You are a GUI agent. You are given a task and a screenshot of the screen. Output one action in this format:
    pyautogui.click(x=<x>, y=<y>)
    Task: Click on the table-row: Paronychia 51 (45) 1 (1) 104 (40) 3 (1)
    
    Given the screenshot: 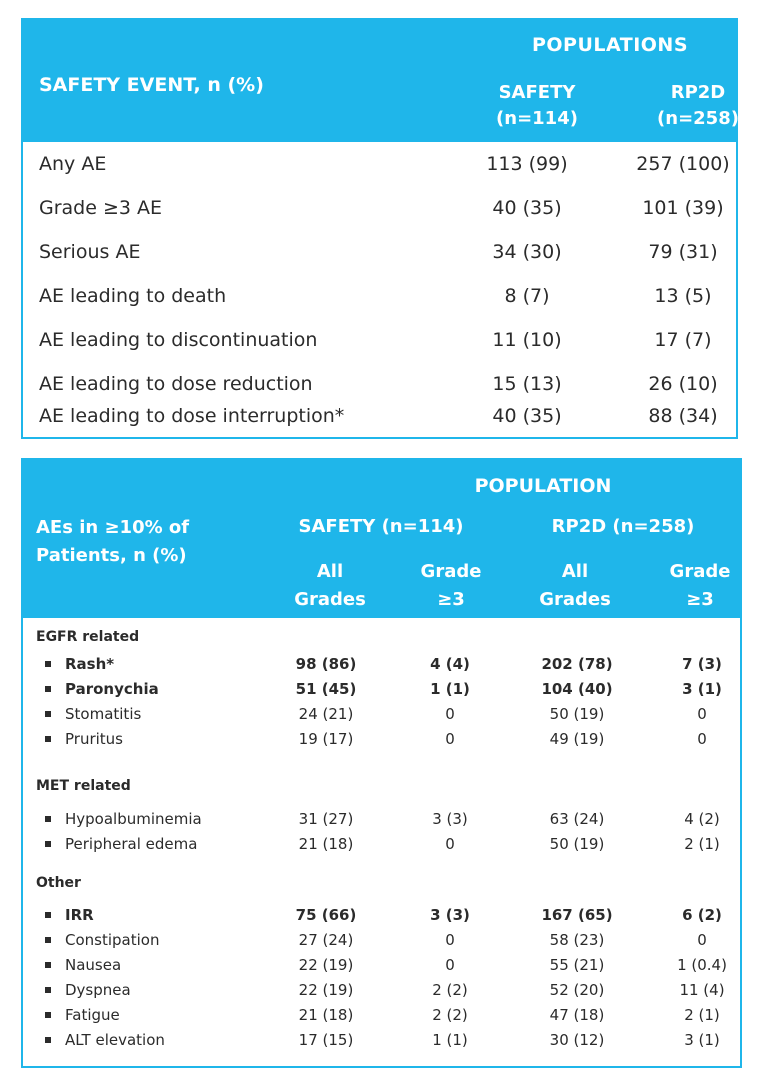 What is the action you would take?
    pyautogui.click(x=381, y=689)
    